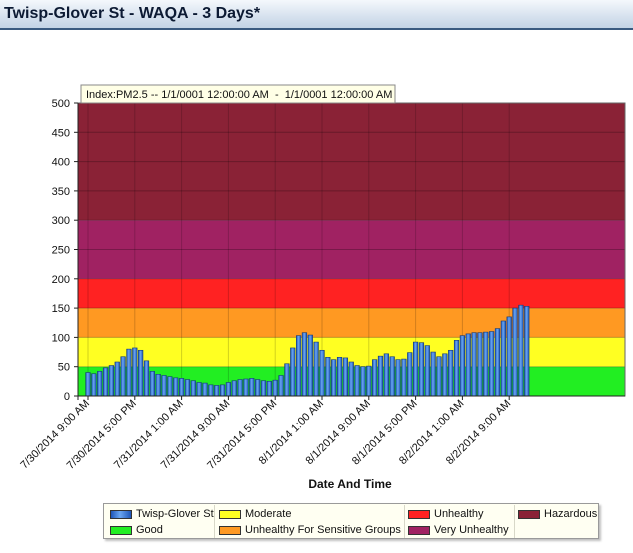 The image size is (633, 553). Describe the element at coordinates (61, 251) in the screenshot. I see `y-tick-label: 250` at that location.